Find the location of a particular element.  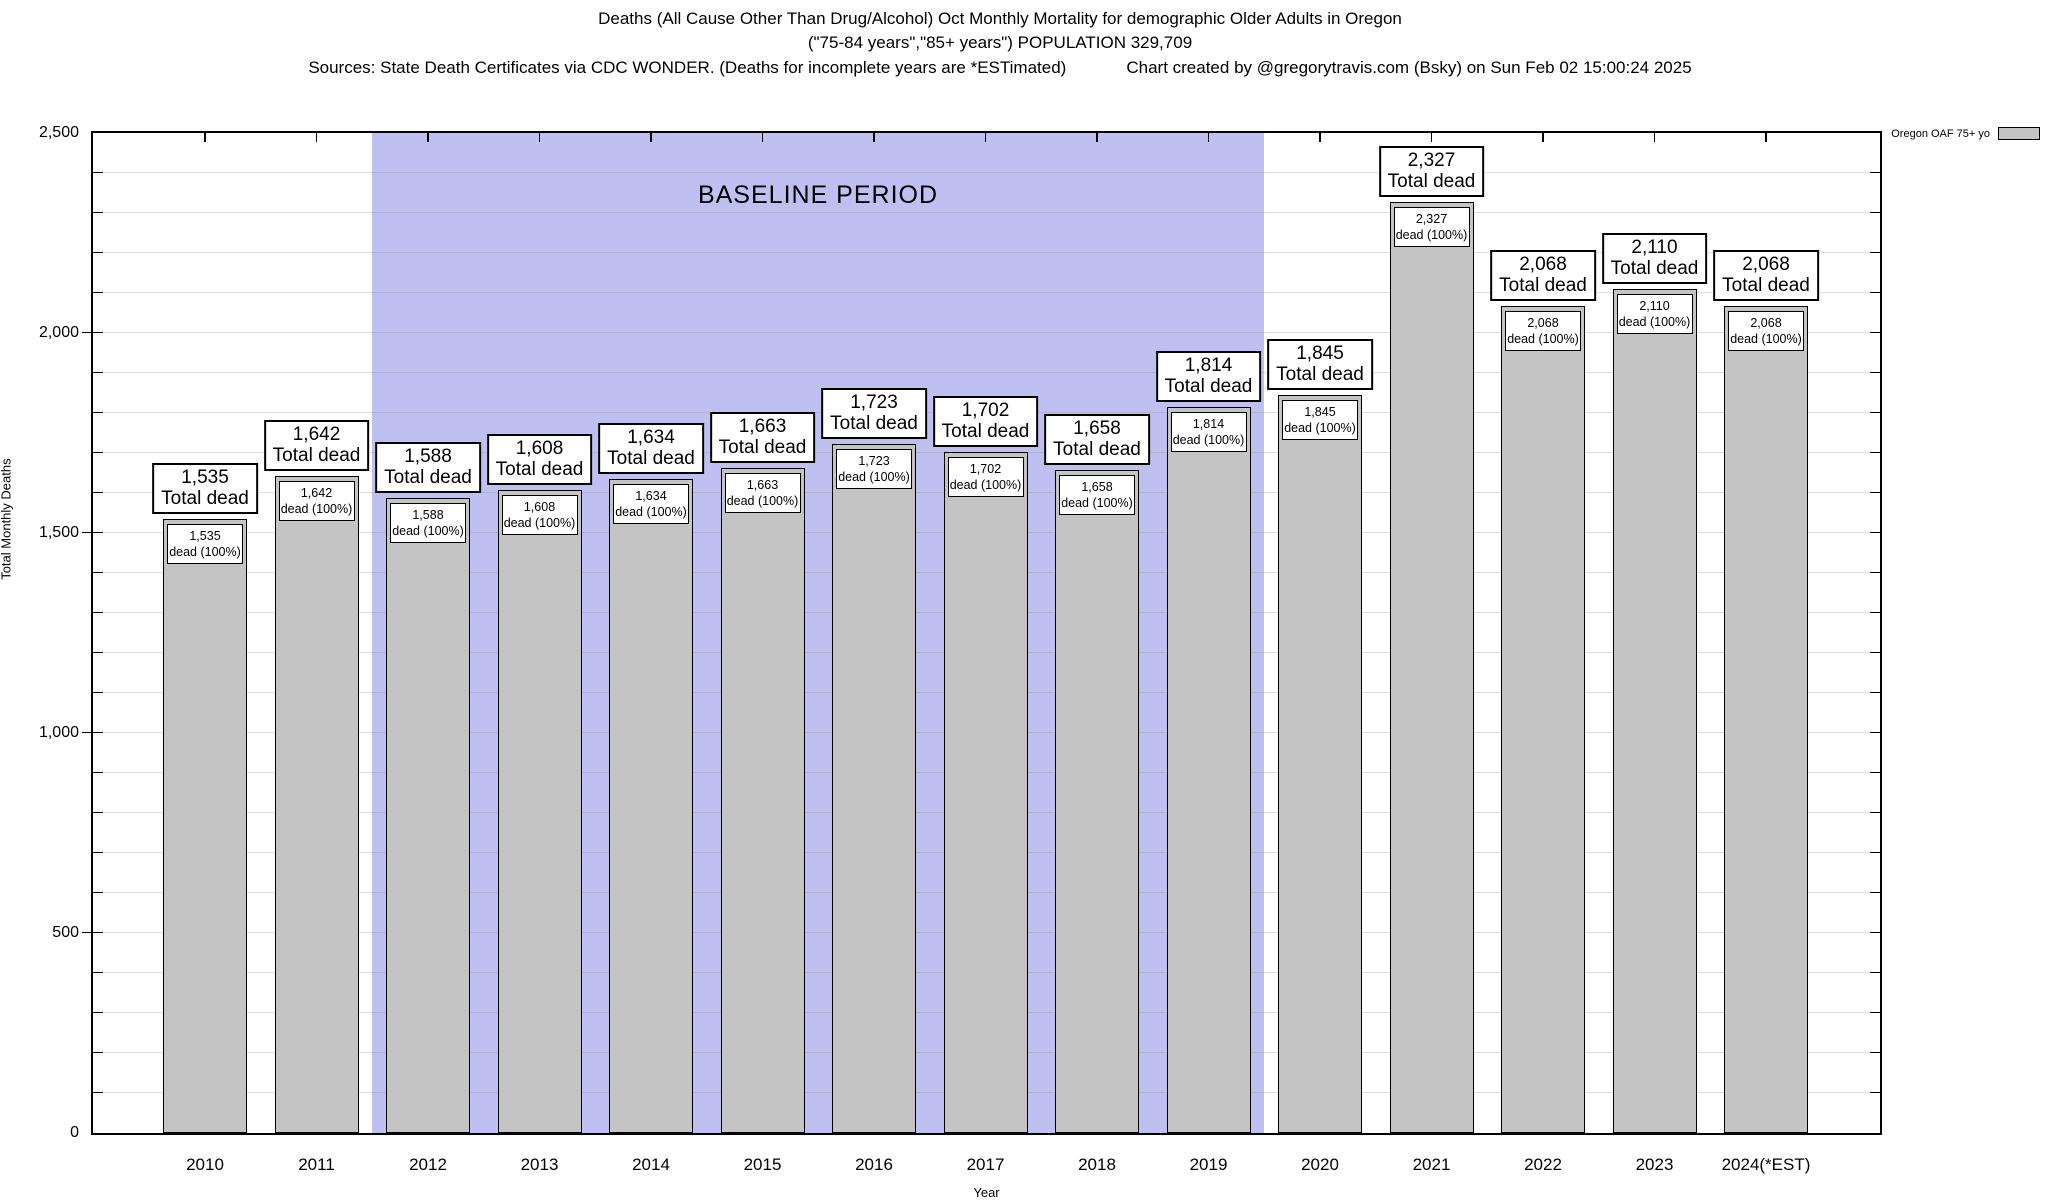

bar: 1,663 dead (100%) is located at coordinates (762, 800).